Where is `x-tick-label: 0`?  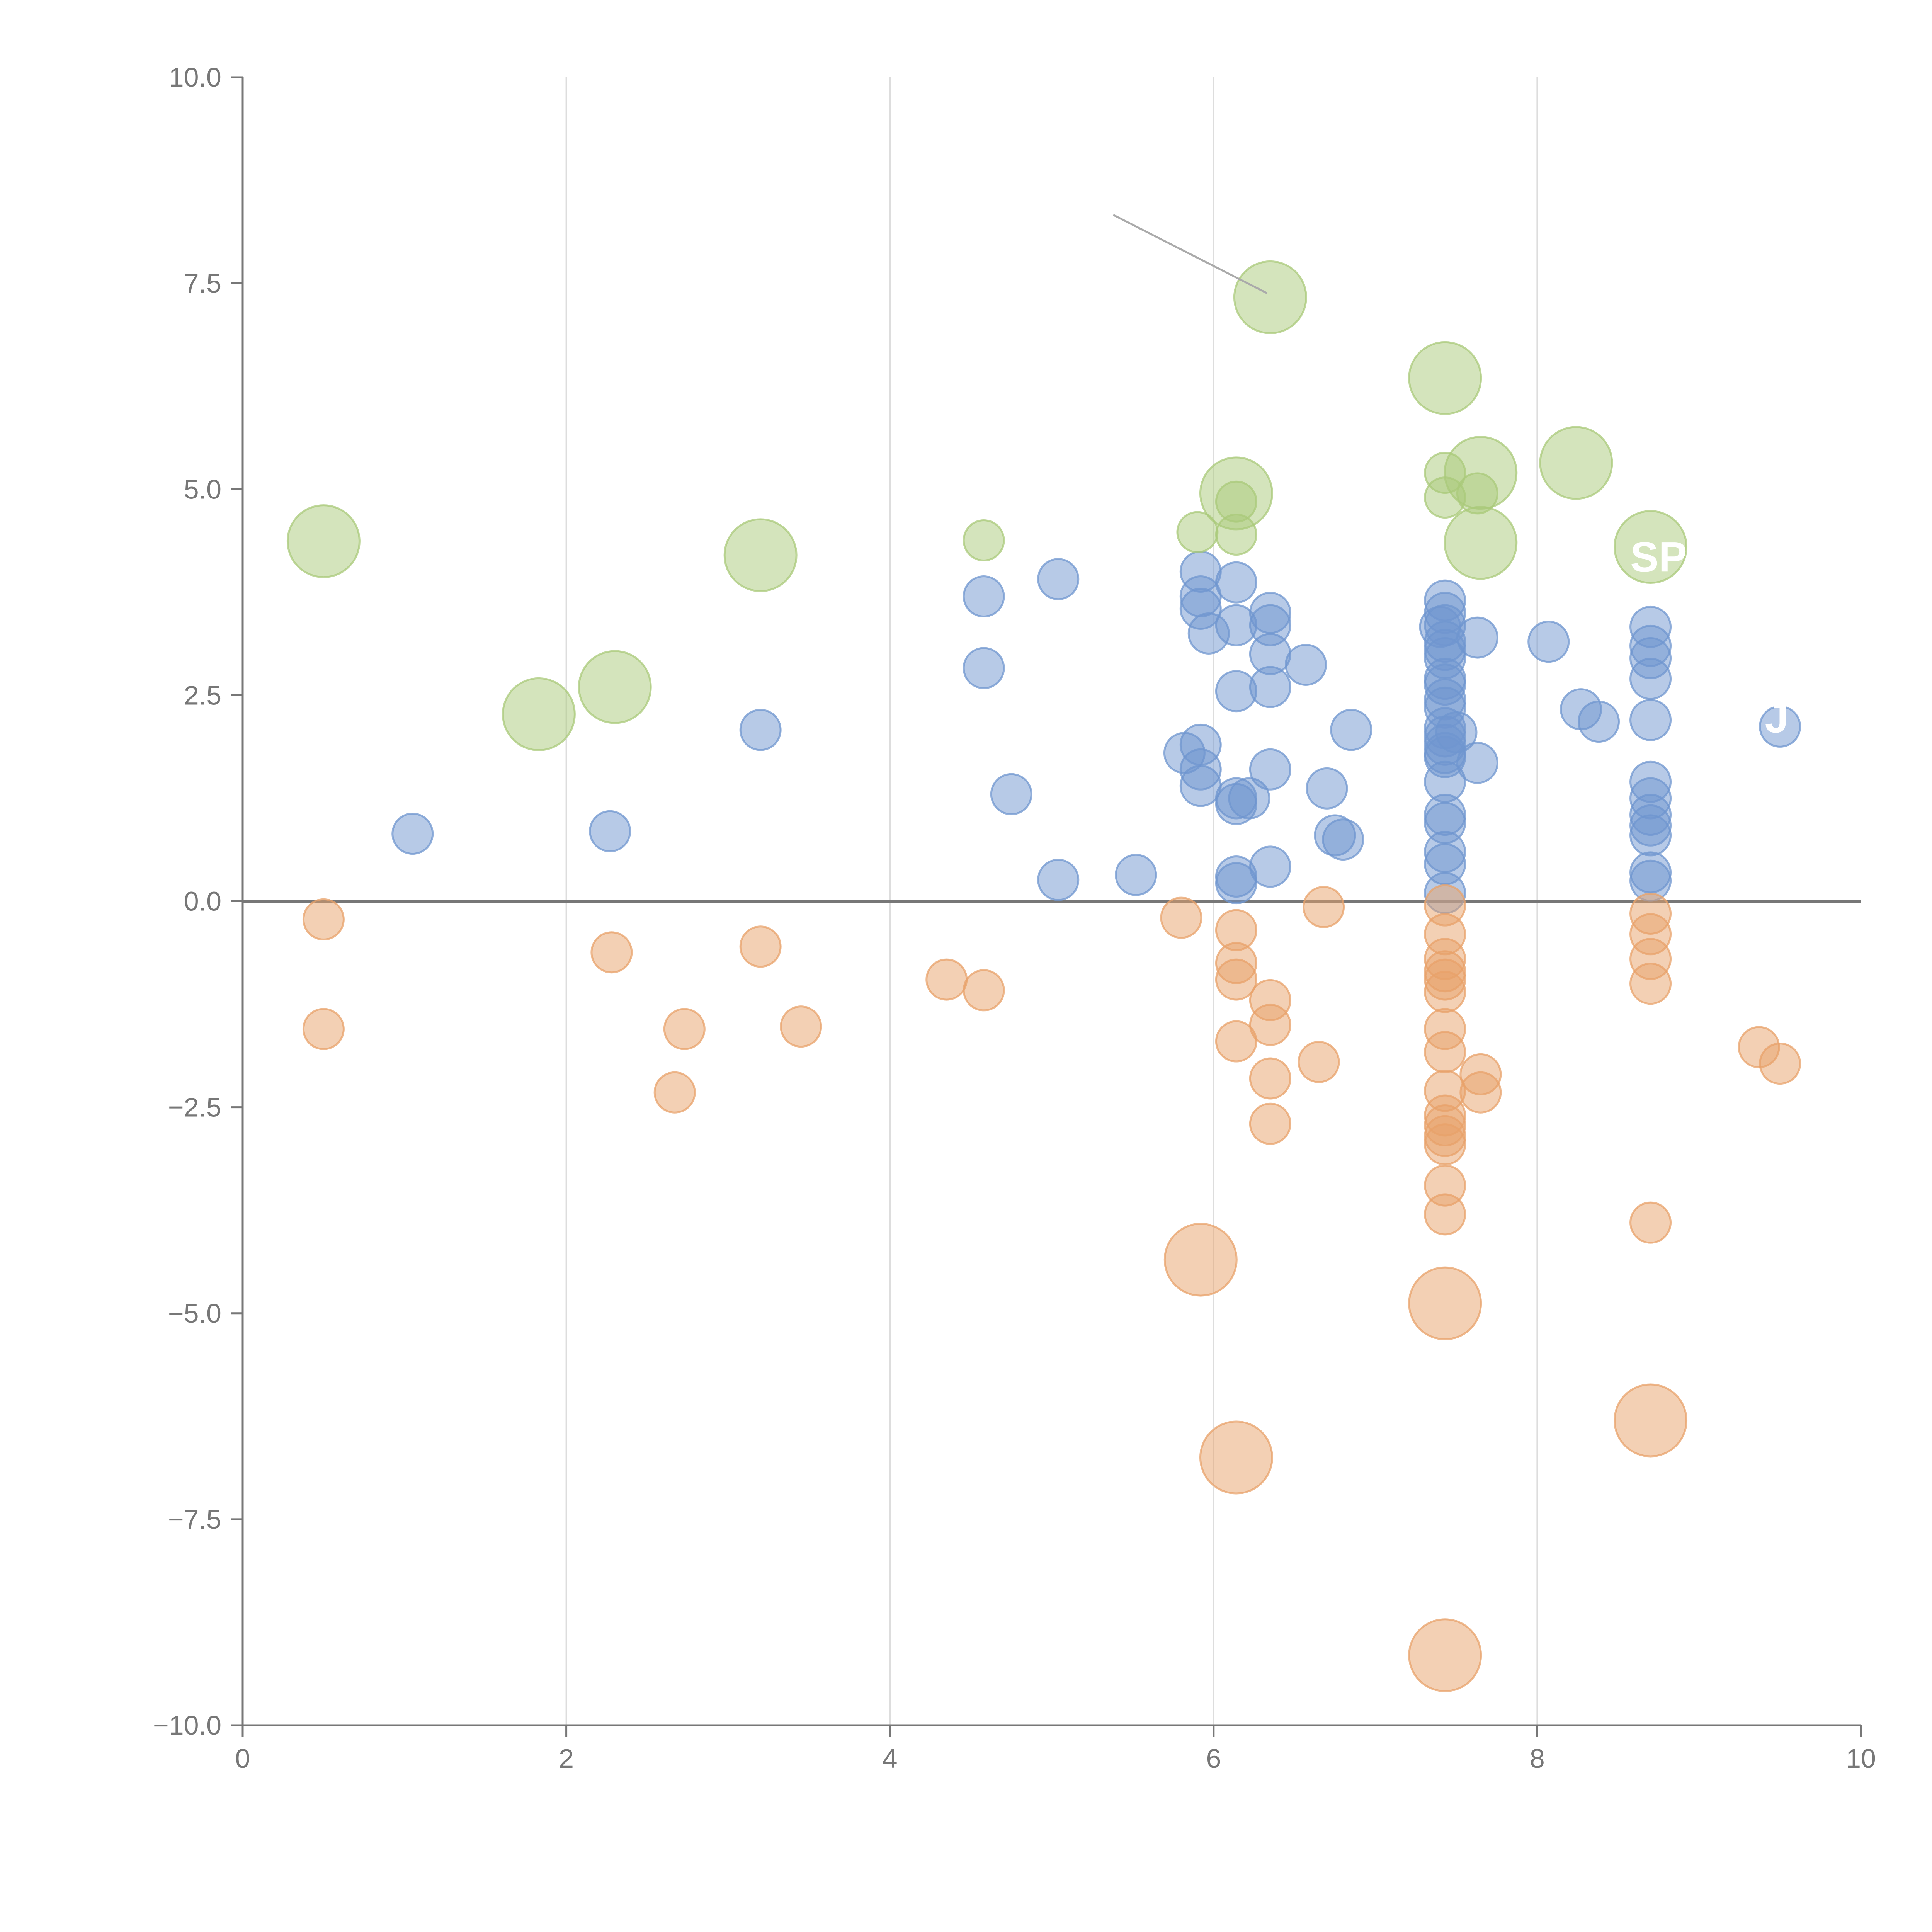 x-tick-label: 0 is located at coordinates (243, 1758).